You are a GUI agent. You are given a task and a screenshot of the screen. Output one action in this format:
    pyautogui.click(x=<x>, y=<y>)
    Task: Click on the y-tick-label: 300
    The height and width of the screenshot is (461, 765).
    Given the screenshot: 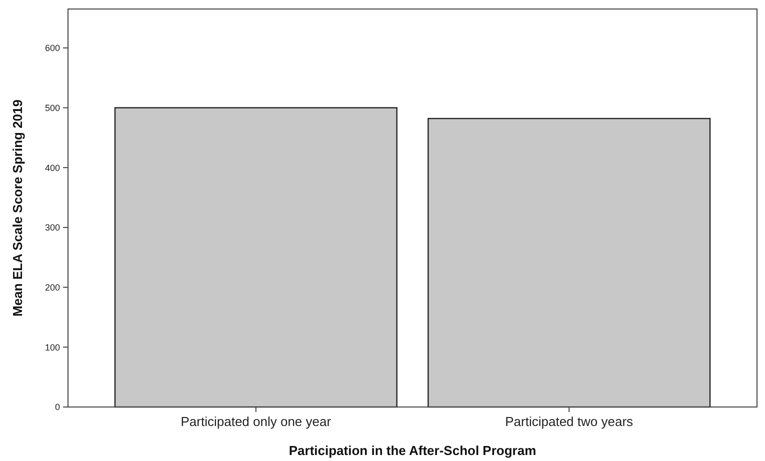 What is the action you would take?
    pyautogui.click(x=52, y=227)
    